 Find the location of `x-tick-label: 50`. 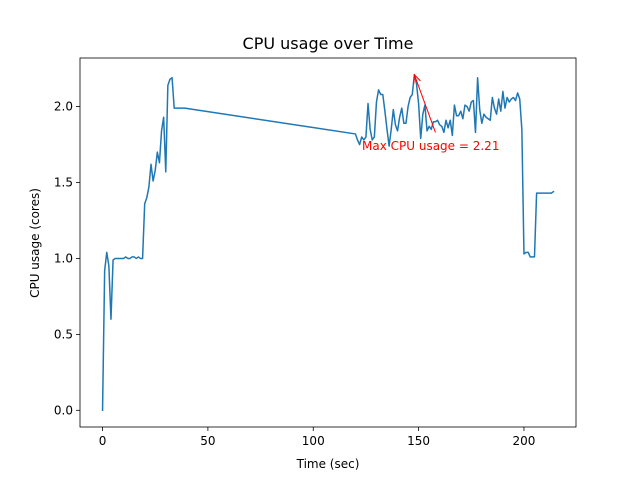

x-tick-label: 50 is located at coordinates (207, 441).